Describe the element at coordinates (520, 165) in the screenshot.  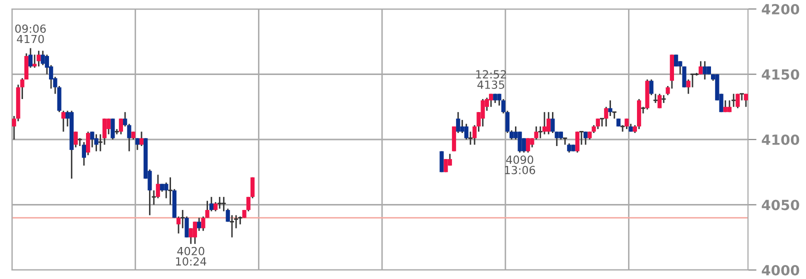
I see `annotation: 4090 13:06` at that location.